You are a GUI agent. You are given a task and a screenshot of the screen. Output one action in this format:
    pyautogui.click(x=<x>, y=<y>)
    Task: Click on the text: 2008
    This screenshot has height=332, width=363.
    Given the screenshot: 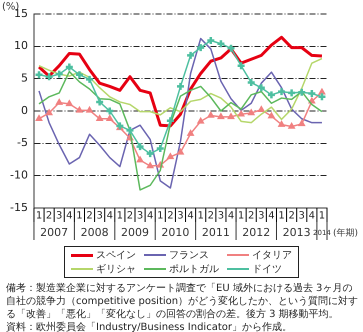 What is the action you would take?
    pyautogui.click(x=94, y=232)
    